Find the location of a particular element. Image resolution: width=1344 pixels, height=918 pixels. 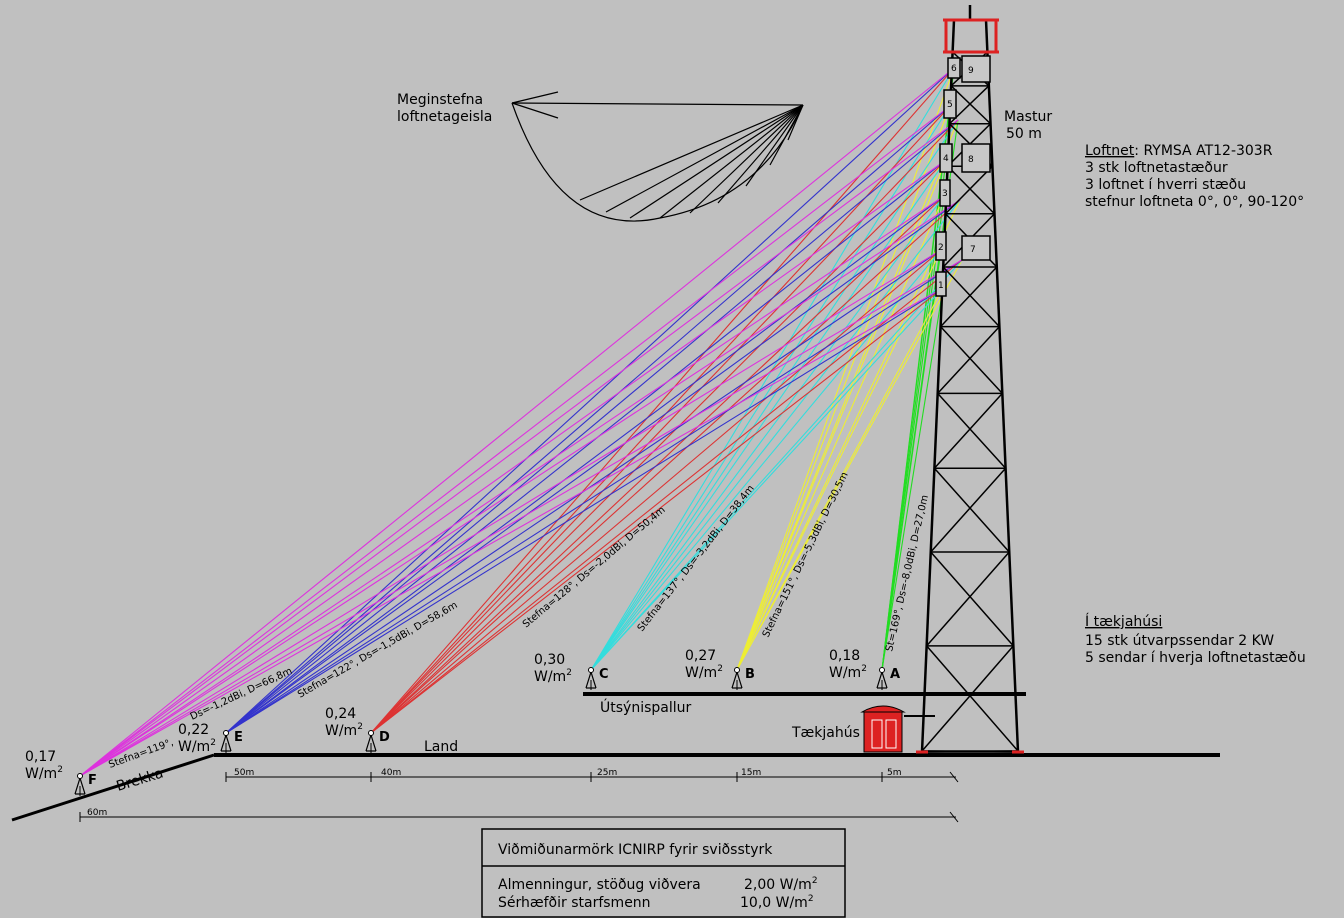

antenna-info-title: Loftnet is located at coordinates (1110, 151).